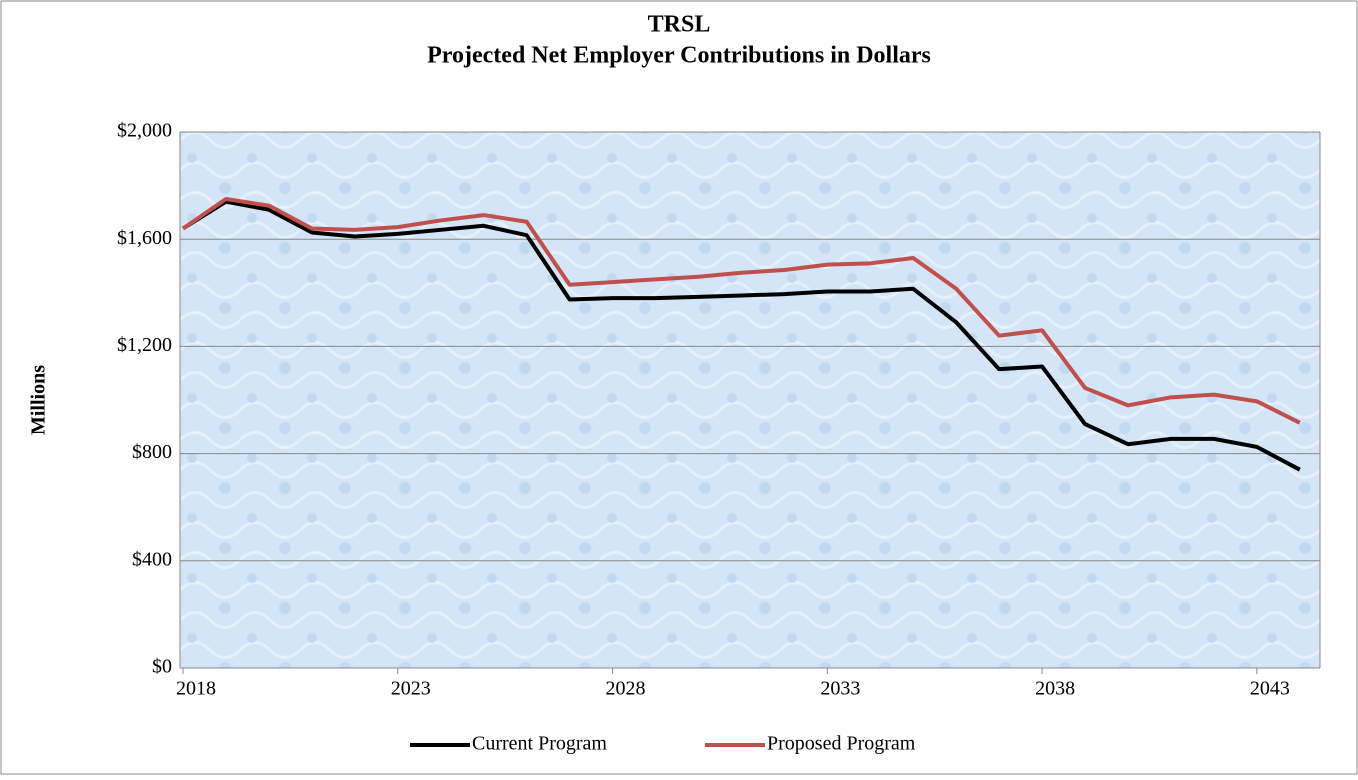  What do you see at coordinates (679, 25) in the screenshot?
I see `chart-title: TRSL` at bounding box center [679, 25].